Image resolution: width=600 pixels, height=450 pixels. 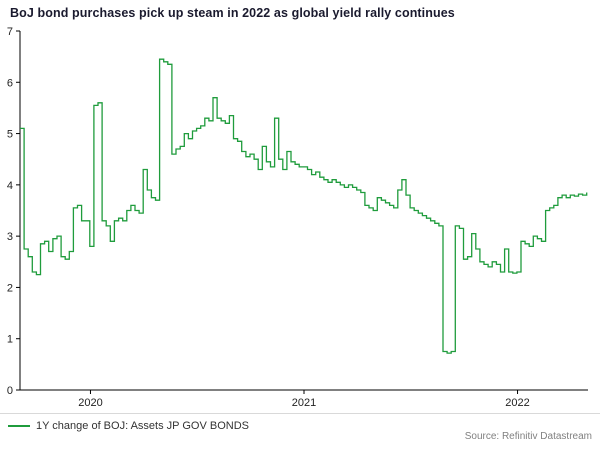 What do you see at coordinates (13, 211) in the screenshot?
I see `y-axis-ticks: 0 1 2 3 4 5 6 7` at bounding box center [13, 211].